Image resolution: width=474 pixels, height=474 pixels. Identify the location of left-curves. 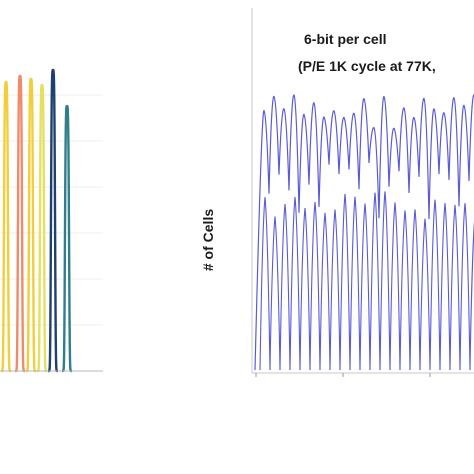
(36, 220).